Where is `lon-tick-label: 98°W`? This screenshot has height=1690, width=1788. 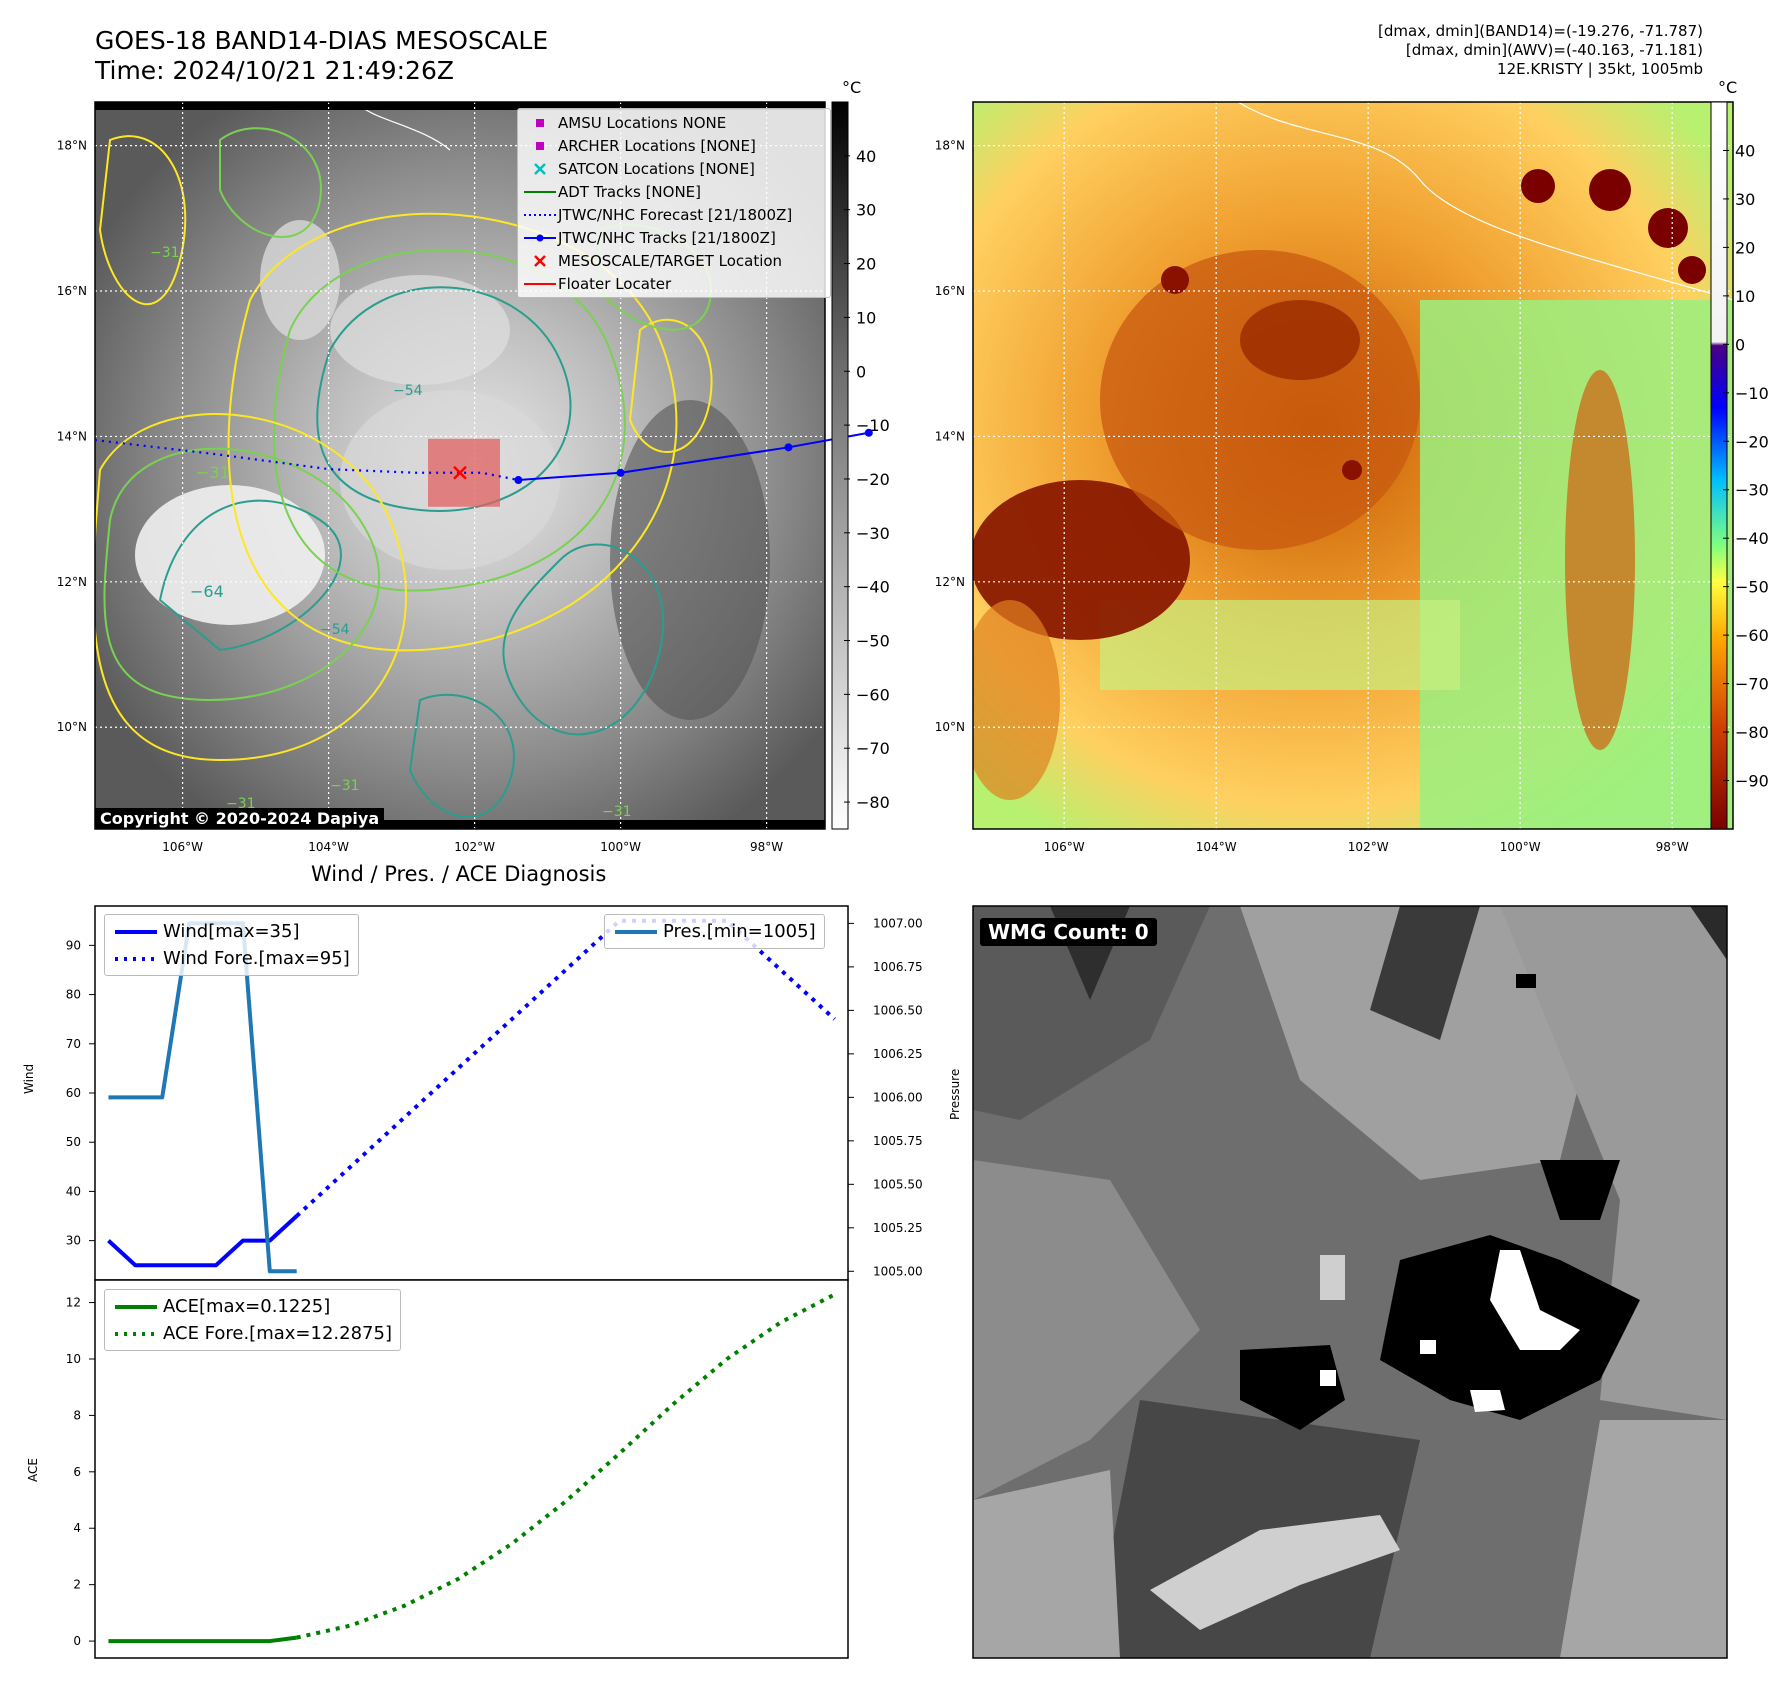
lon-tick-label: 98°W is located at coordinates (766, 847).